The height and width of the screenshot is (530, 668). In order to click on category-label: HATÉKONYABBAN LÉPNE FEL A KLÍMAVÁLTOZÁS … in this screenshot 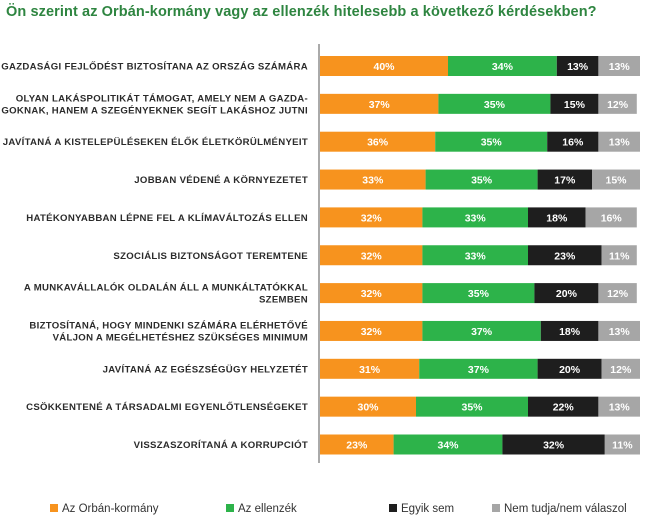, I will do `click(167, 218)`.